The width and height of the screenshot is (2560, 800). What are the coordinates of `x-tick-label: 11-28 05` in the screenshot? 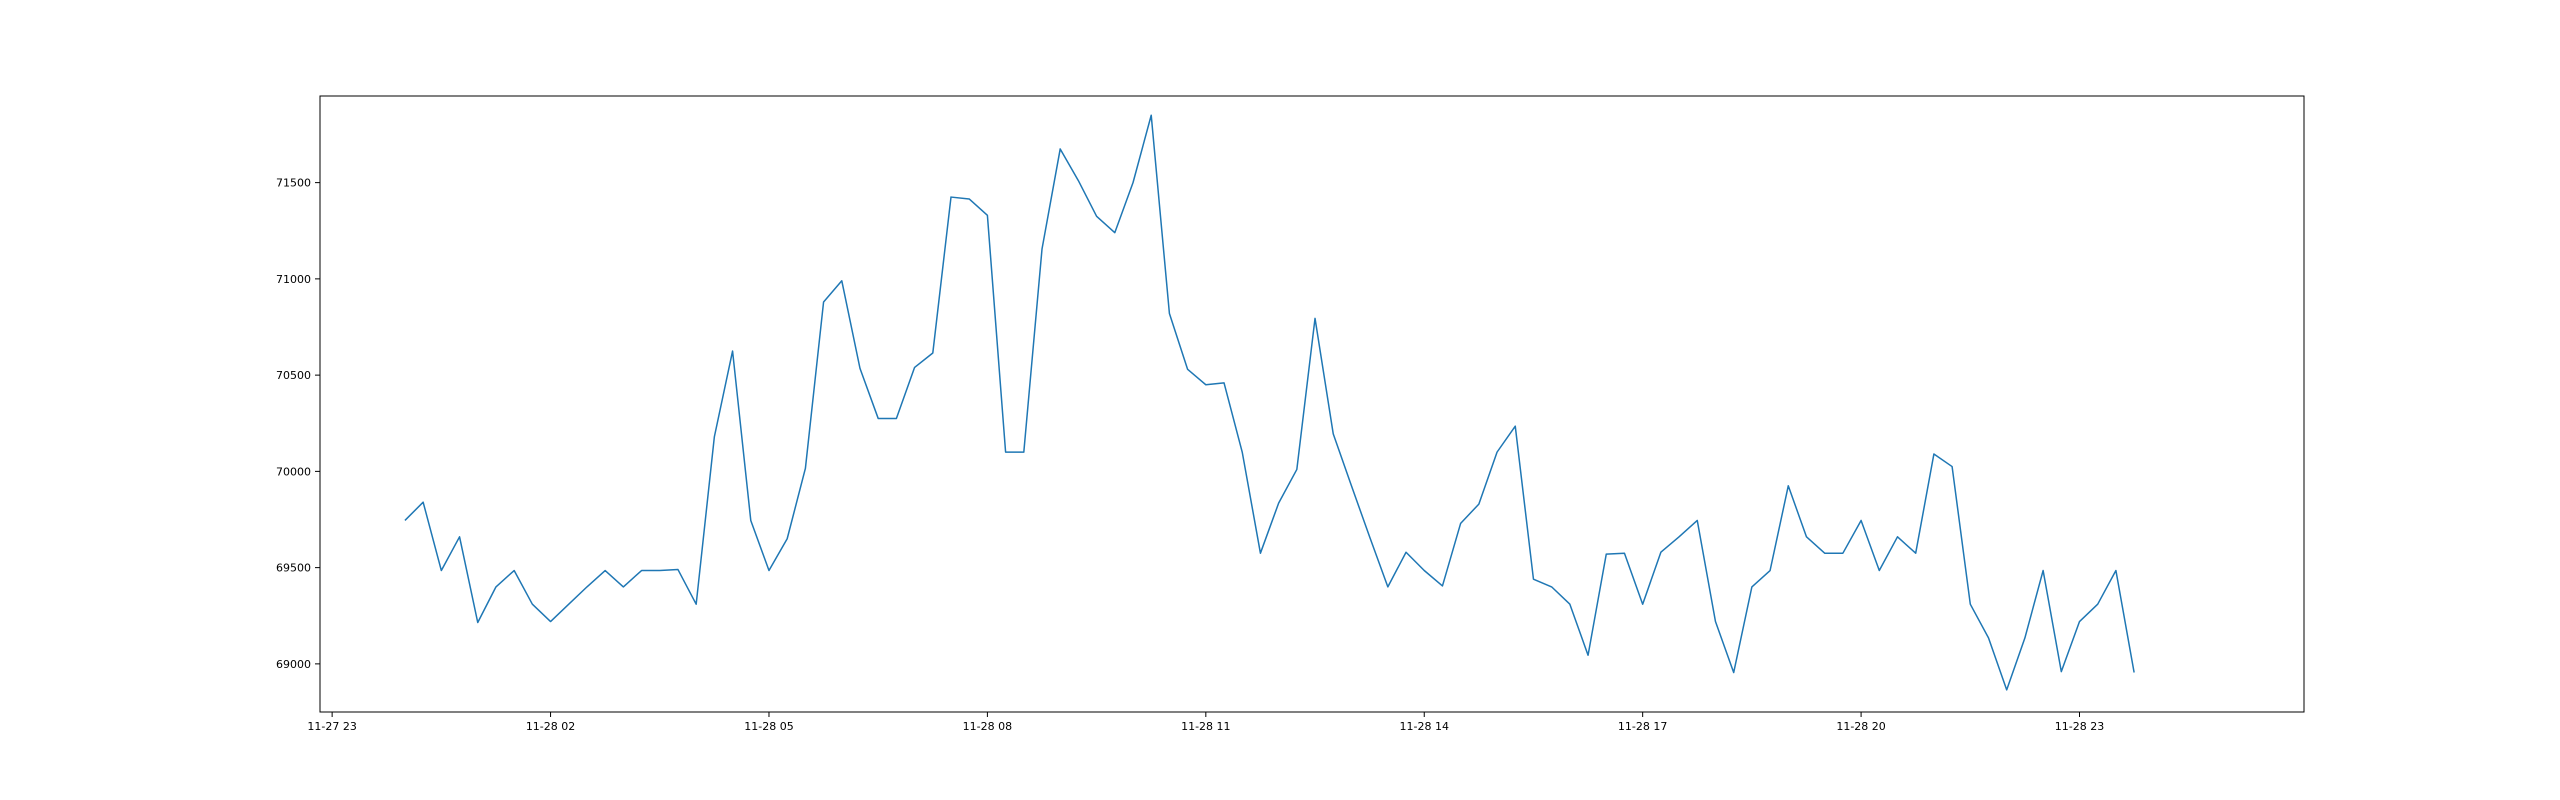 It's located at (768, 726).